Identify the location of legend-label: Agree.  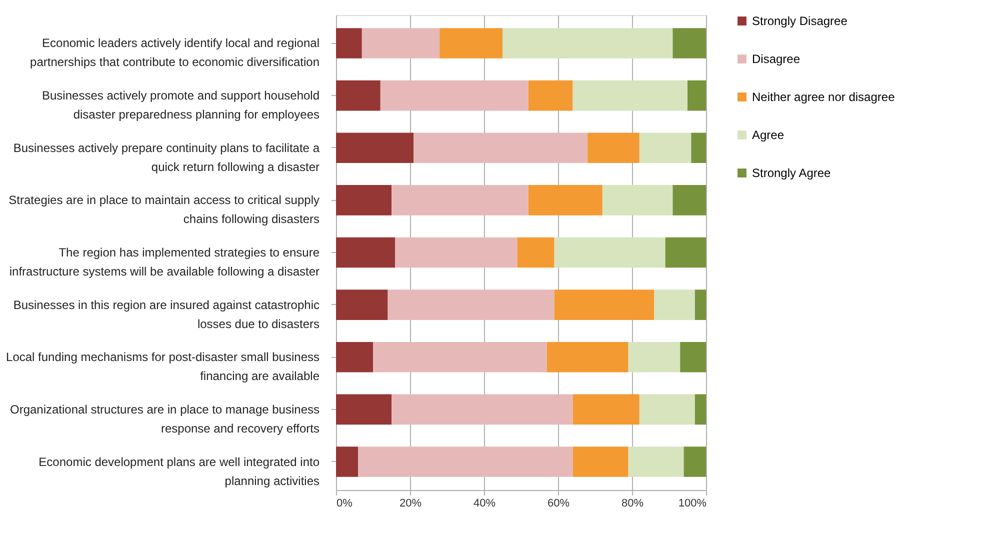
(768, 135).